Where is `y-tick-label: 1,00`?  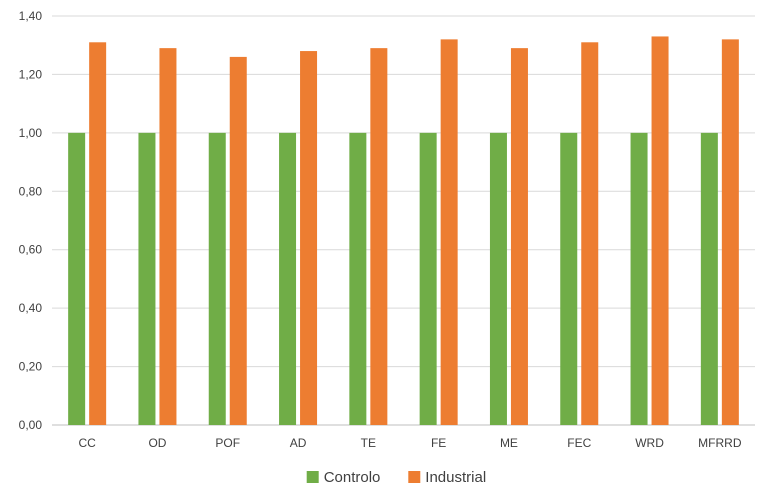
y-tick-label: 1,00 is located at coordinates (31, 133).